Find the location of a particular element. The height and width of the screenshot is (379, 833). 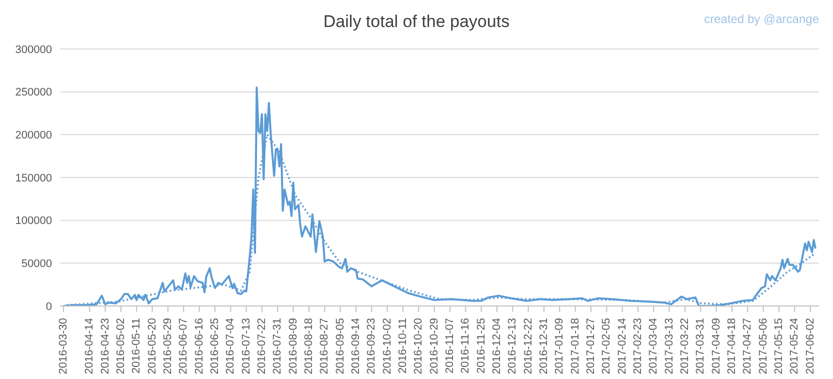

x-tick-label: 2016-08-18 is located at coordinates (308, 346).